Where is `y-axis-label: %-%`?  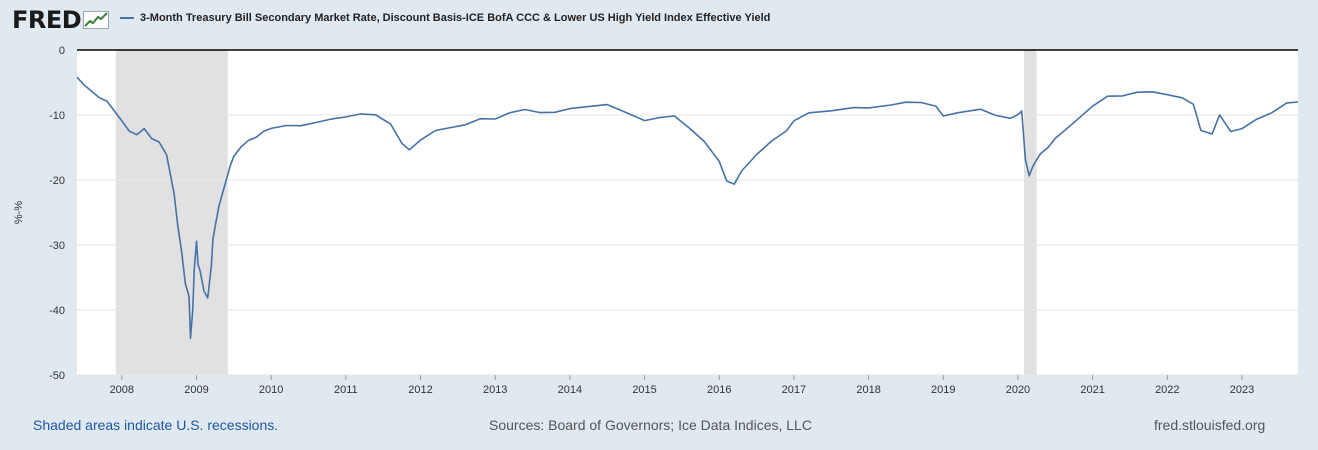 y-axis-label: %-% is located at coordinates (19, 212).